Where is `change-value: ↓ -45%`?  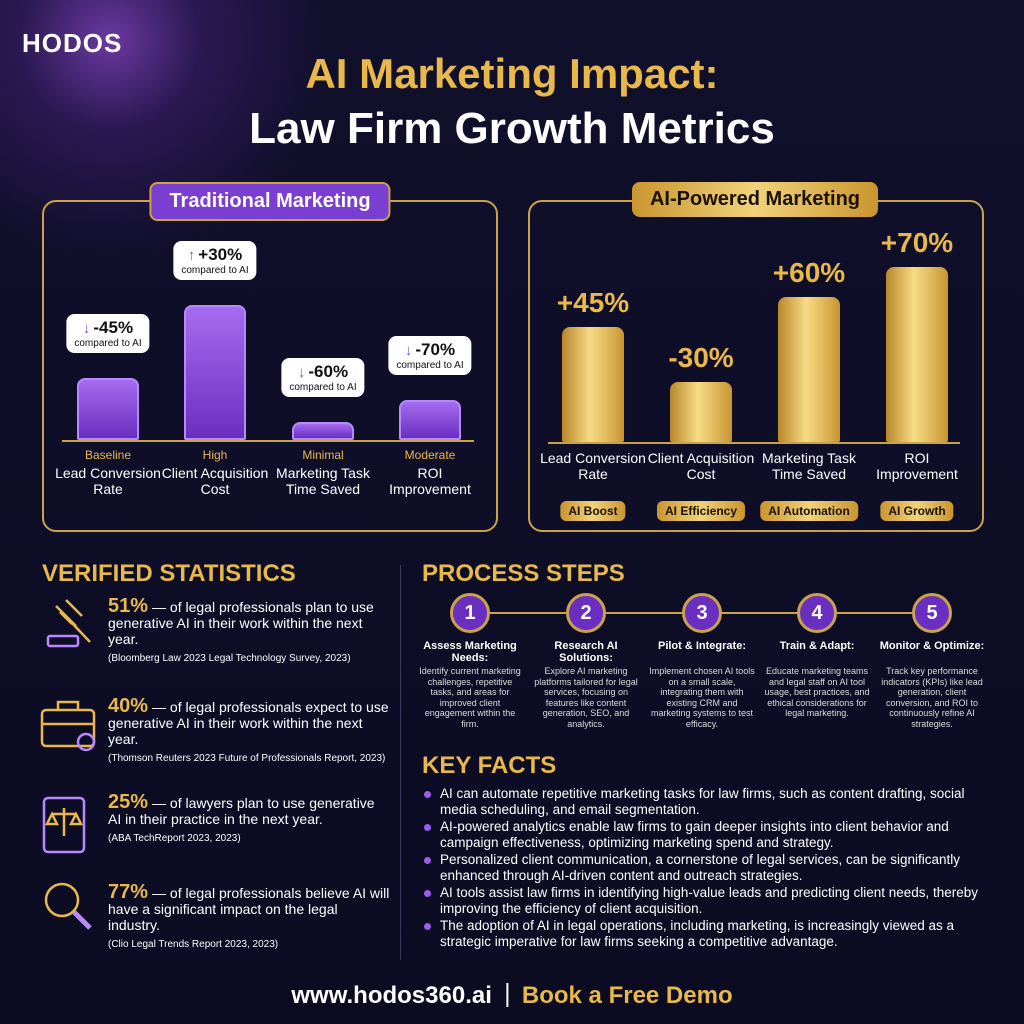
change-value: ↓ -45% is located at coordinates (107, 328).